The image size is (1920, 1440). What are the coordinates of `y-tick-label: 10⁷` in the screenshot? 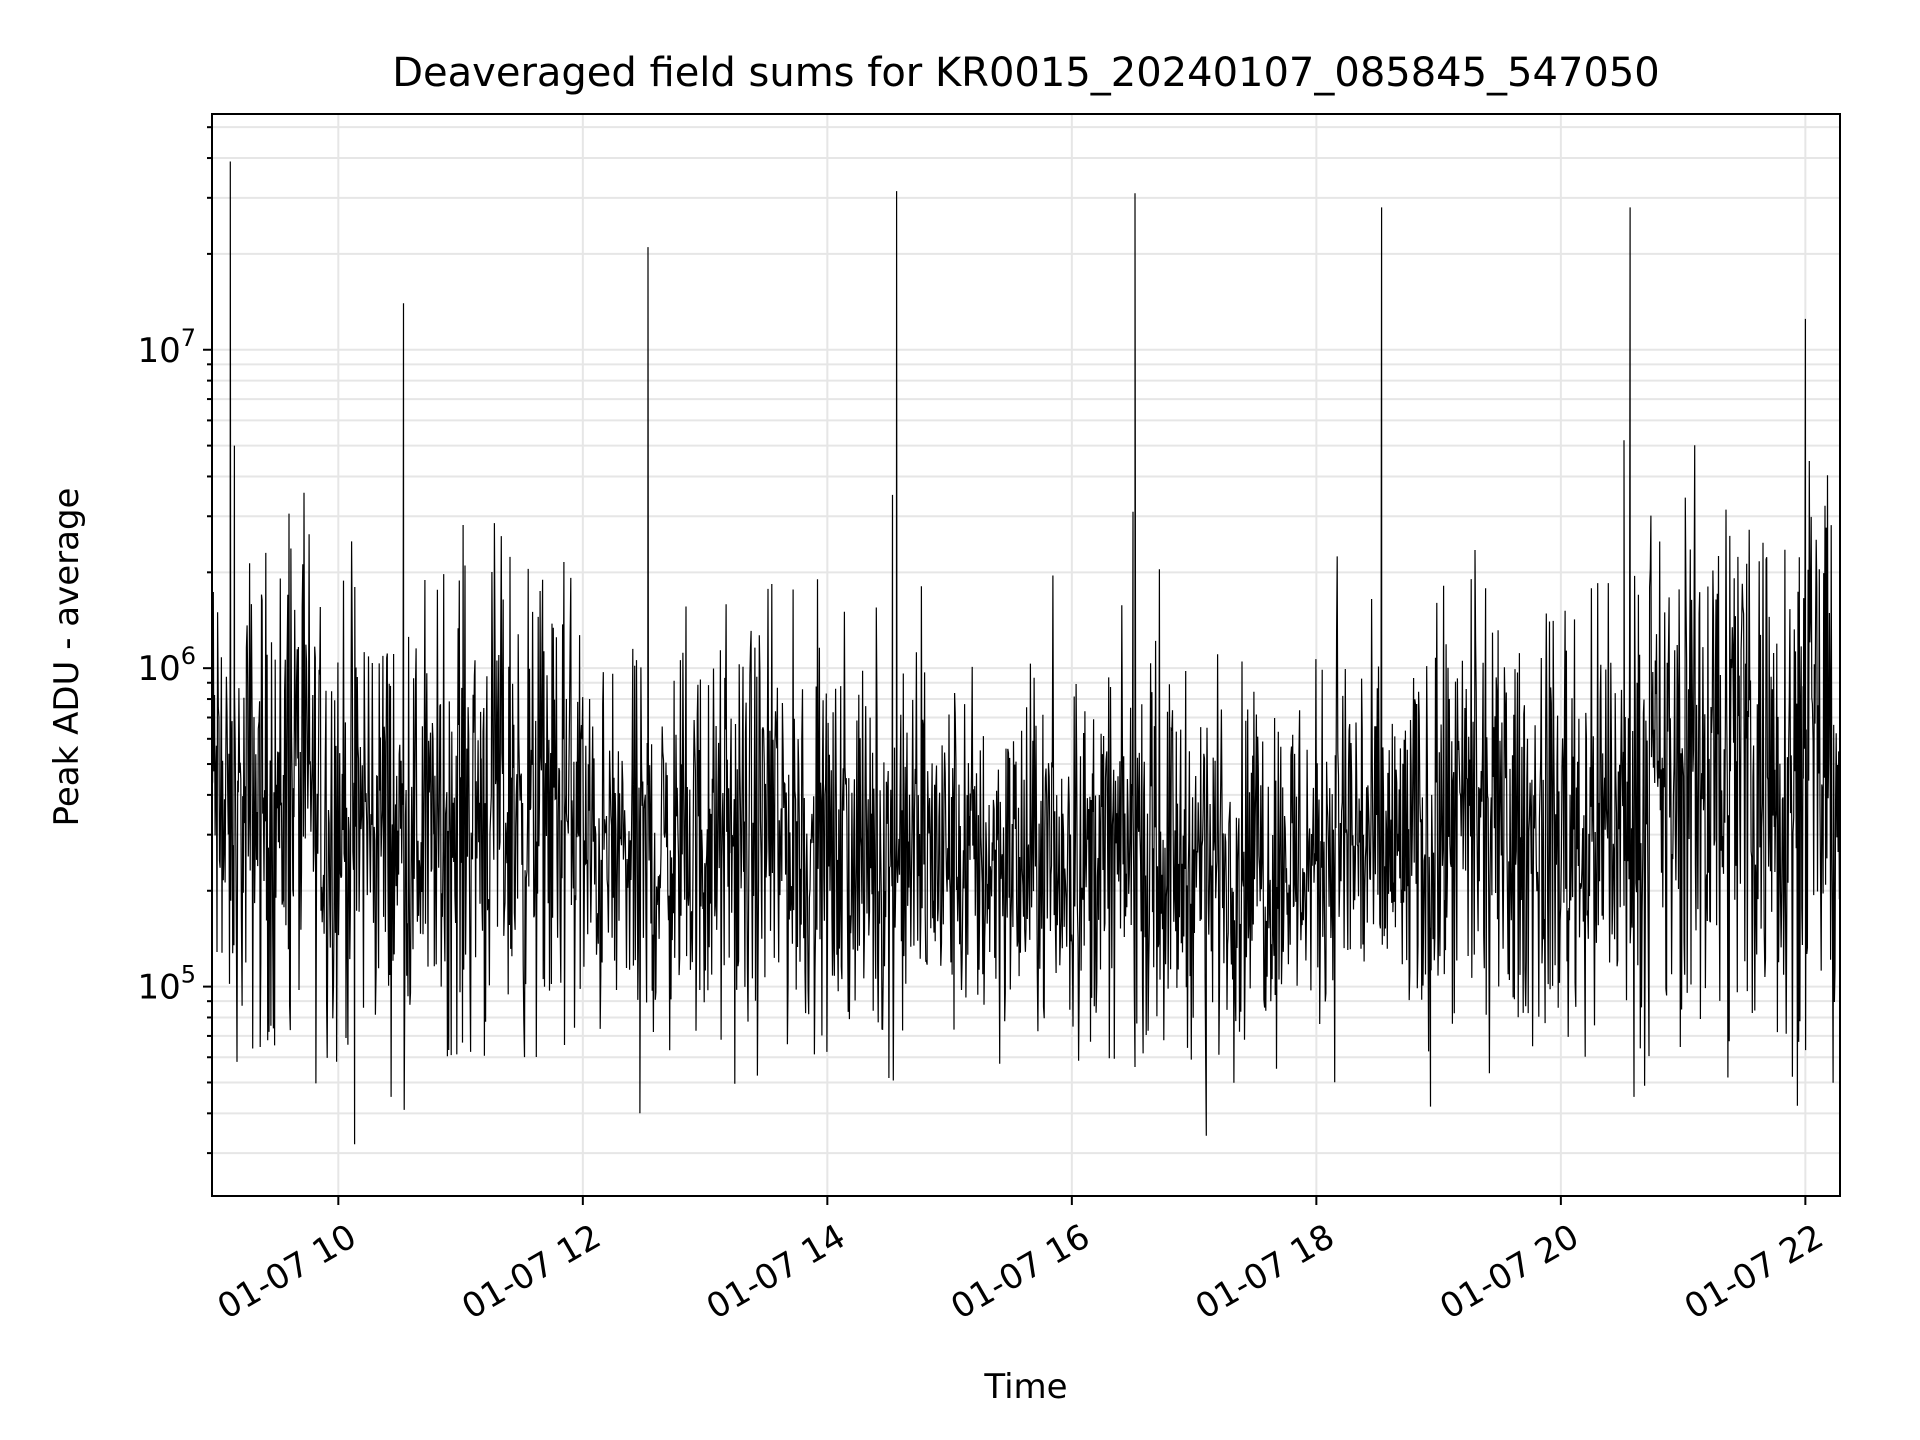 It's located at (166, 347).